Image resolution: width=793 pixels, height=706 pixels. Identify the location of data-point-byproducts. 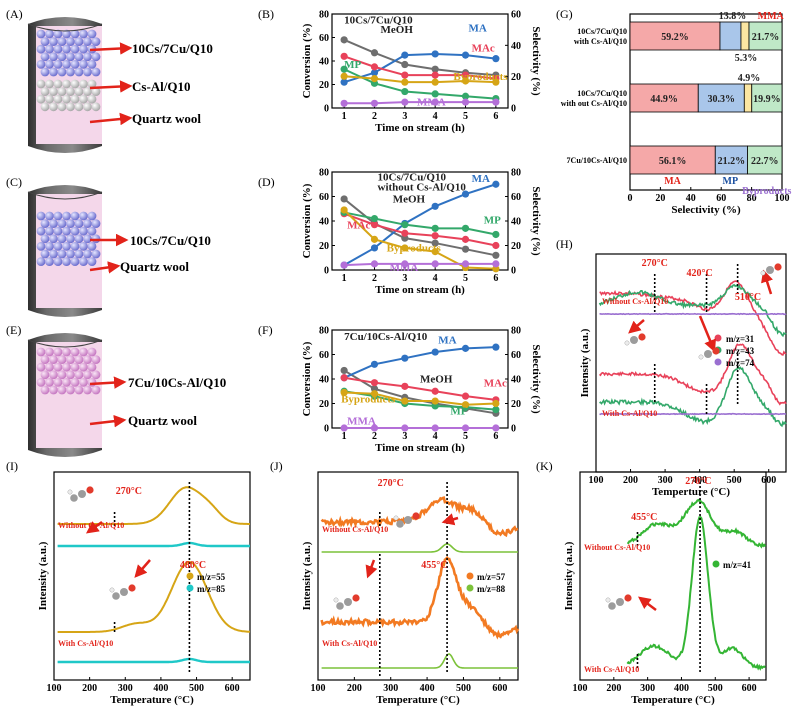
(374, 79).